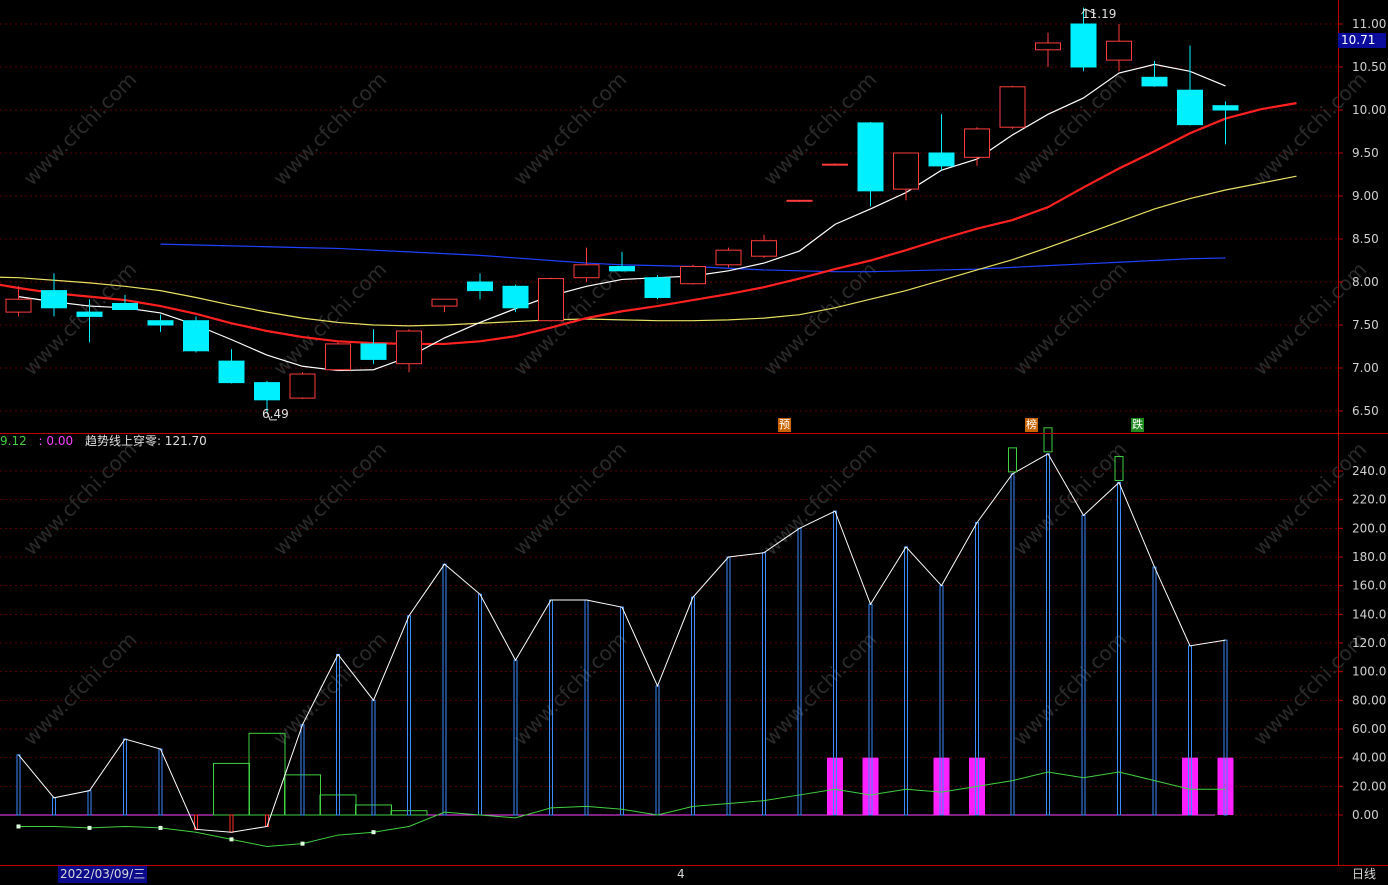 This screenshot has height=885, width=1388. Describe the element at coordinates (1365, 368) in the screenshot. I see `price-tick-label: 7.00` at that location.